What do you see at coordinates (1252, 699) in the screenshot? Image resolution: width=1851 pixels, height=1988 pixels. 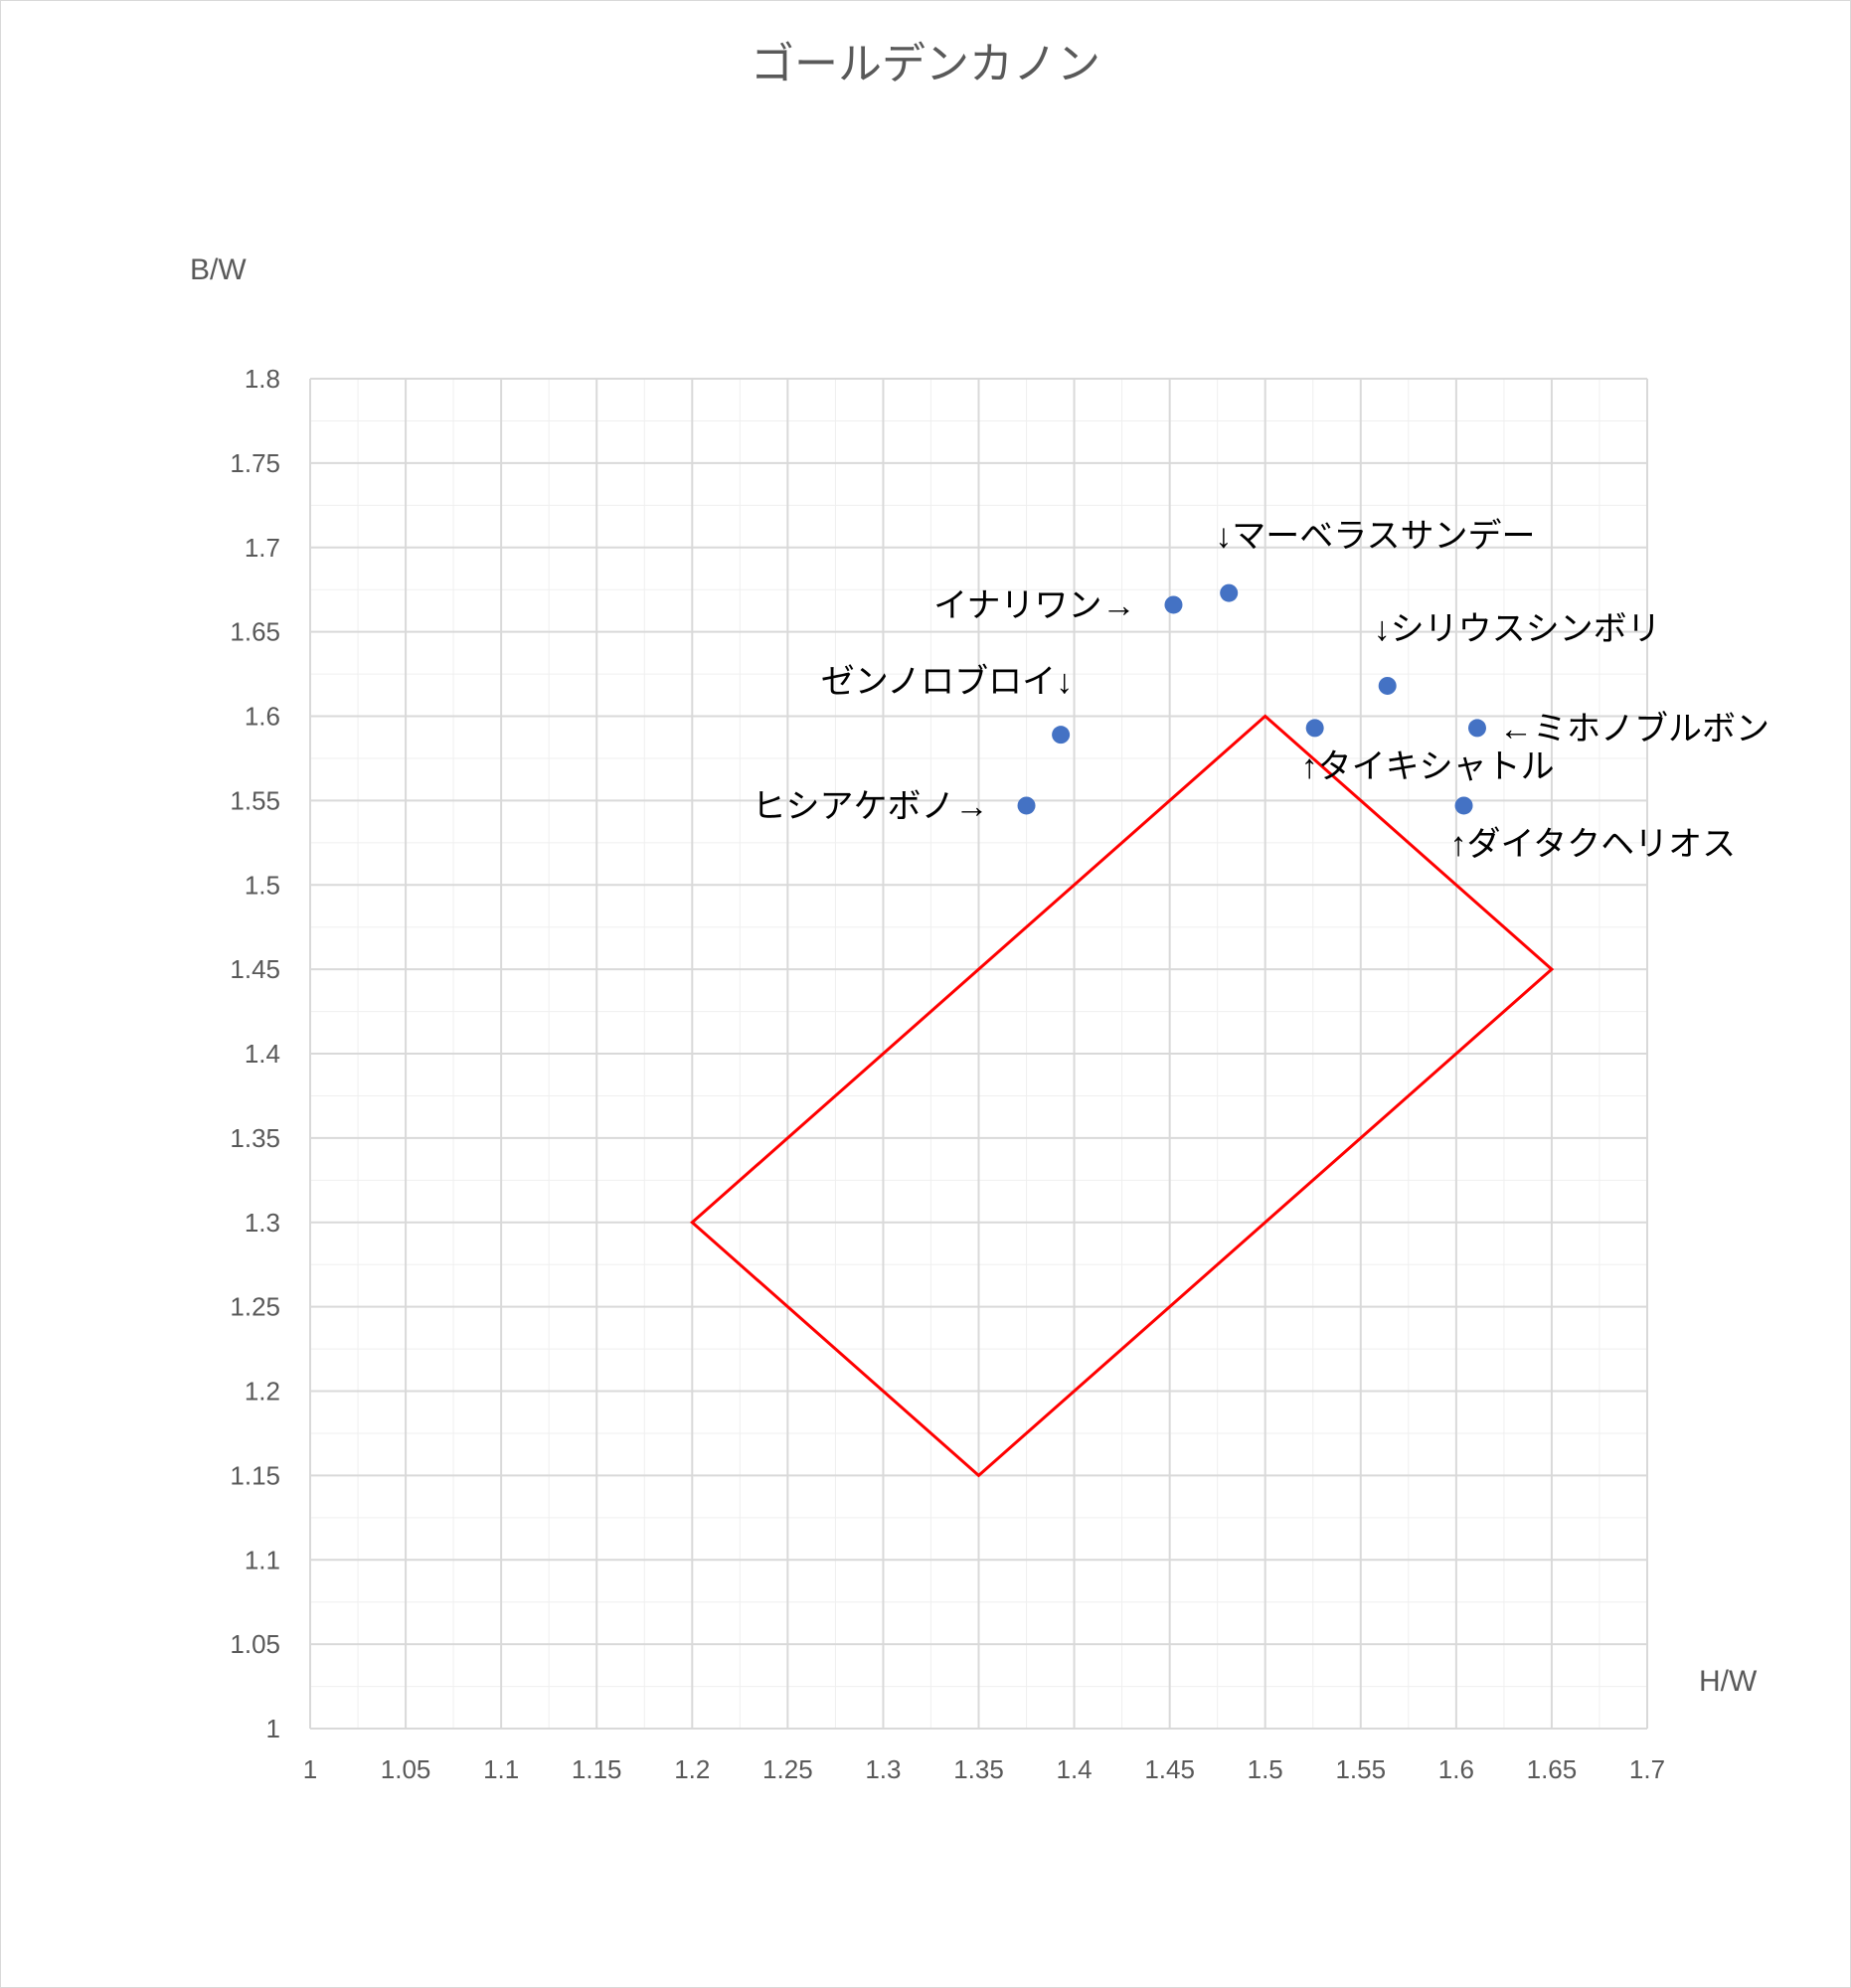 I see `data-points` at bounding box center [1252, 699].